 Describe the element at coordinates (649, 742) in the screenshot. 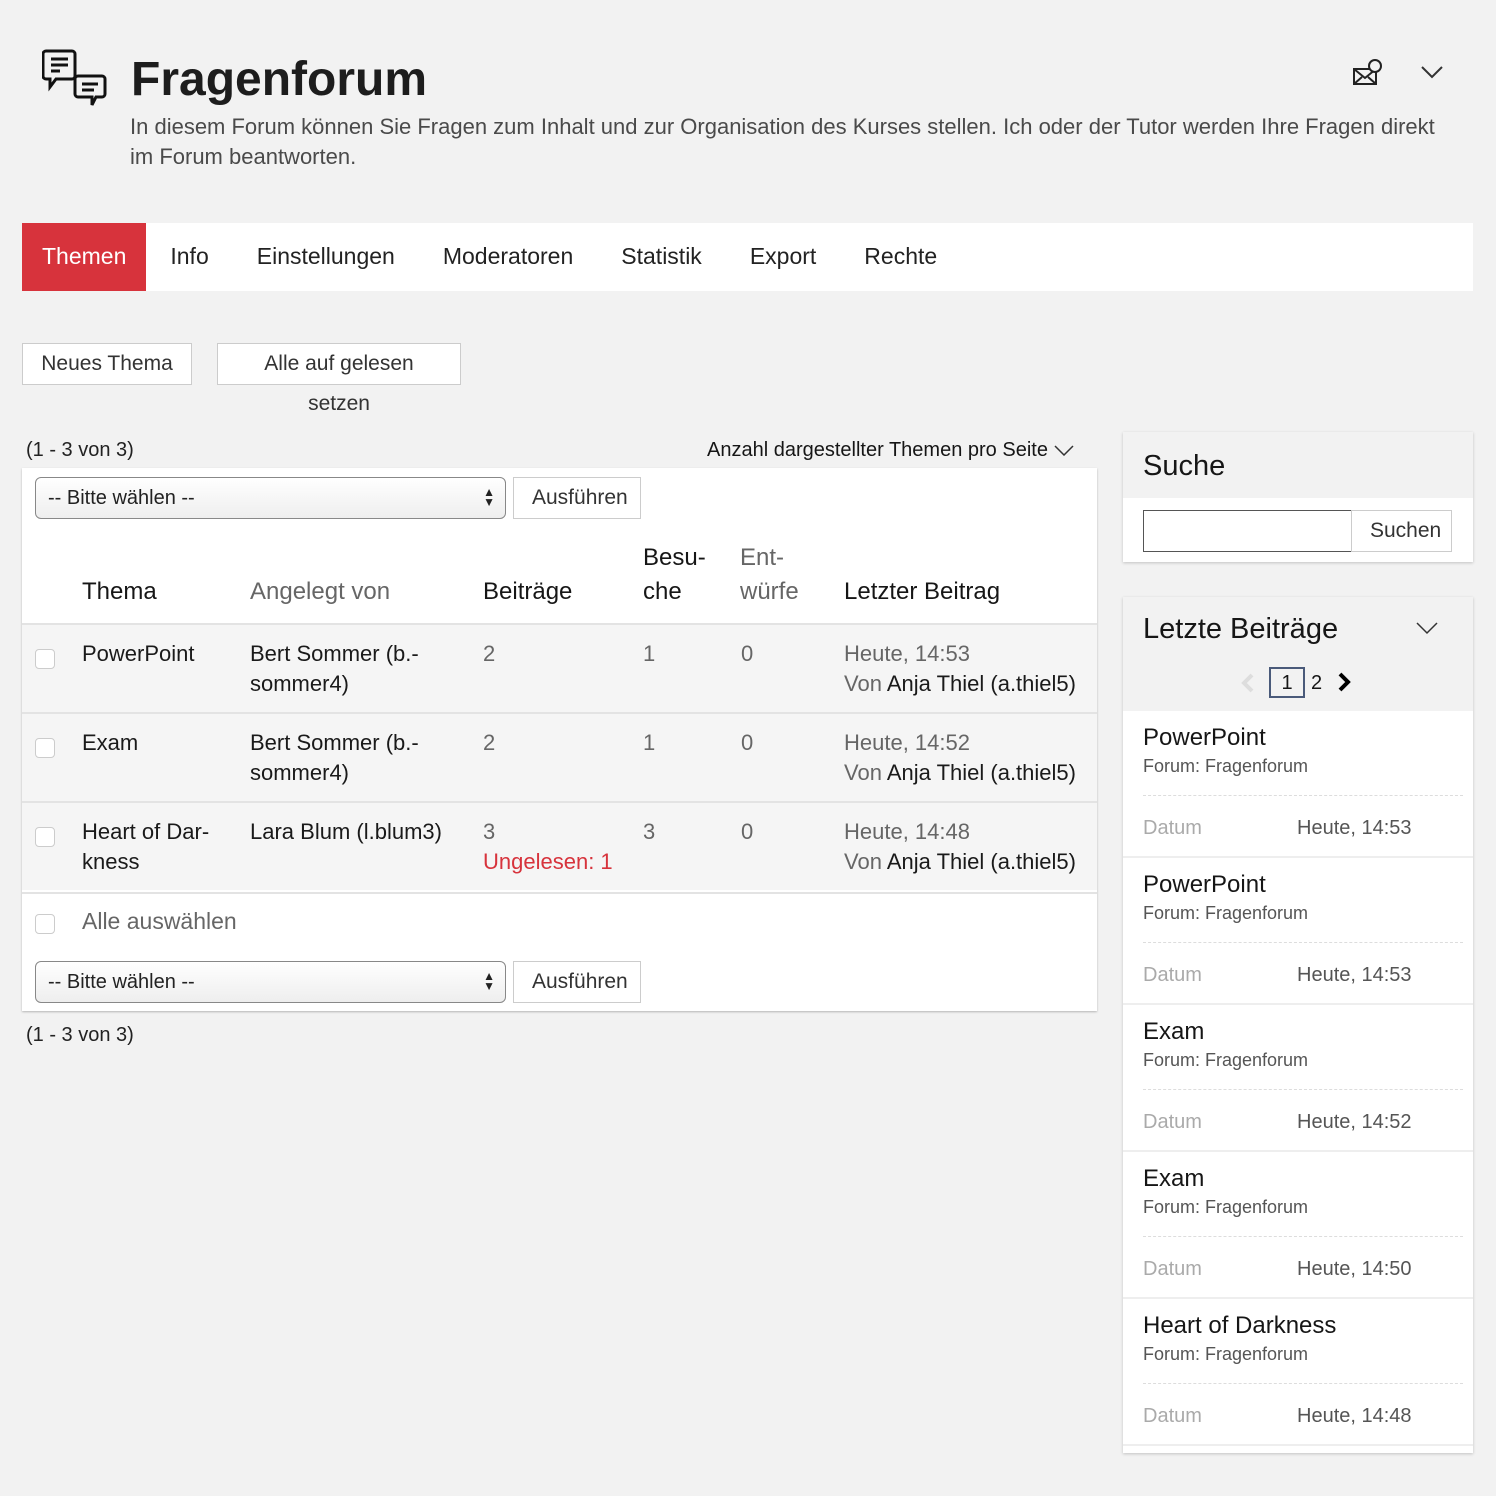

I see `visits-count: 1` at that location.